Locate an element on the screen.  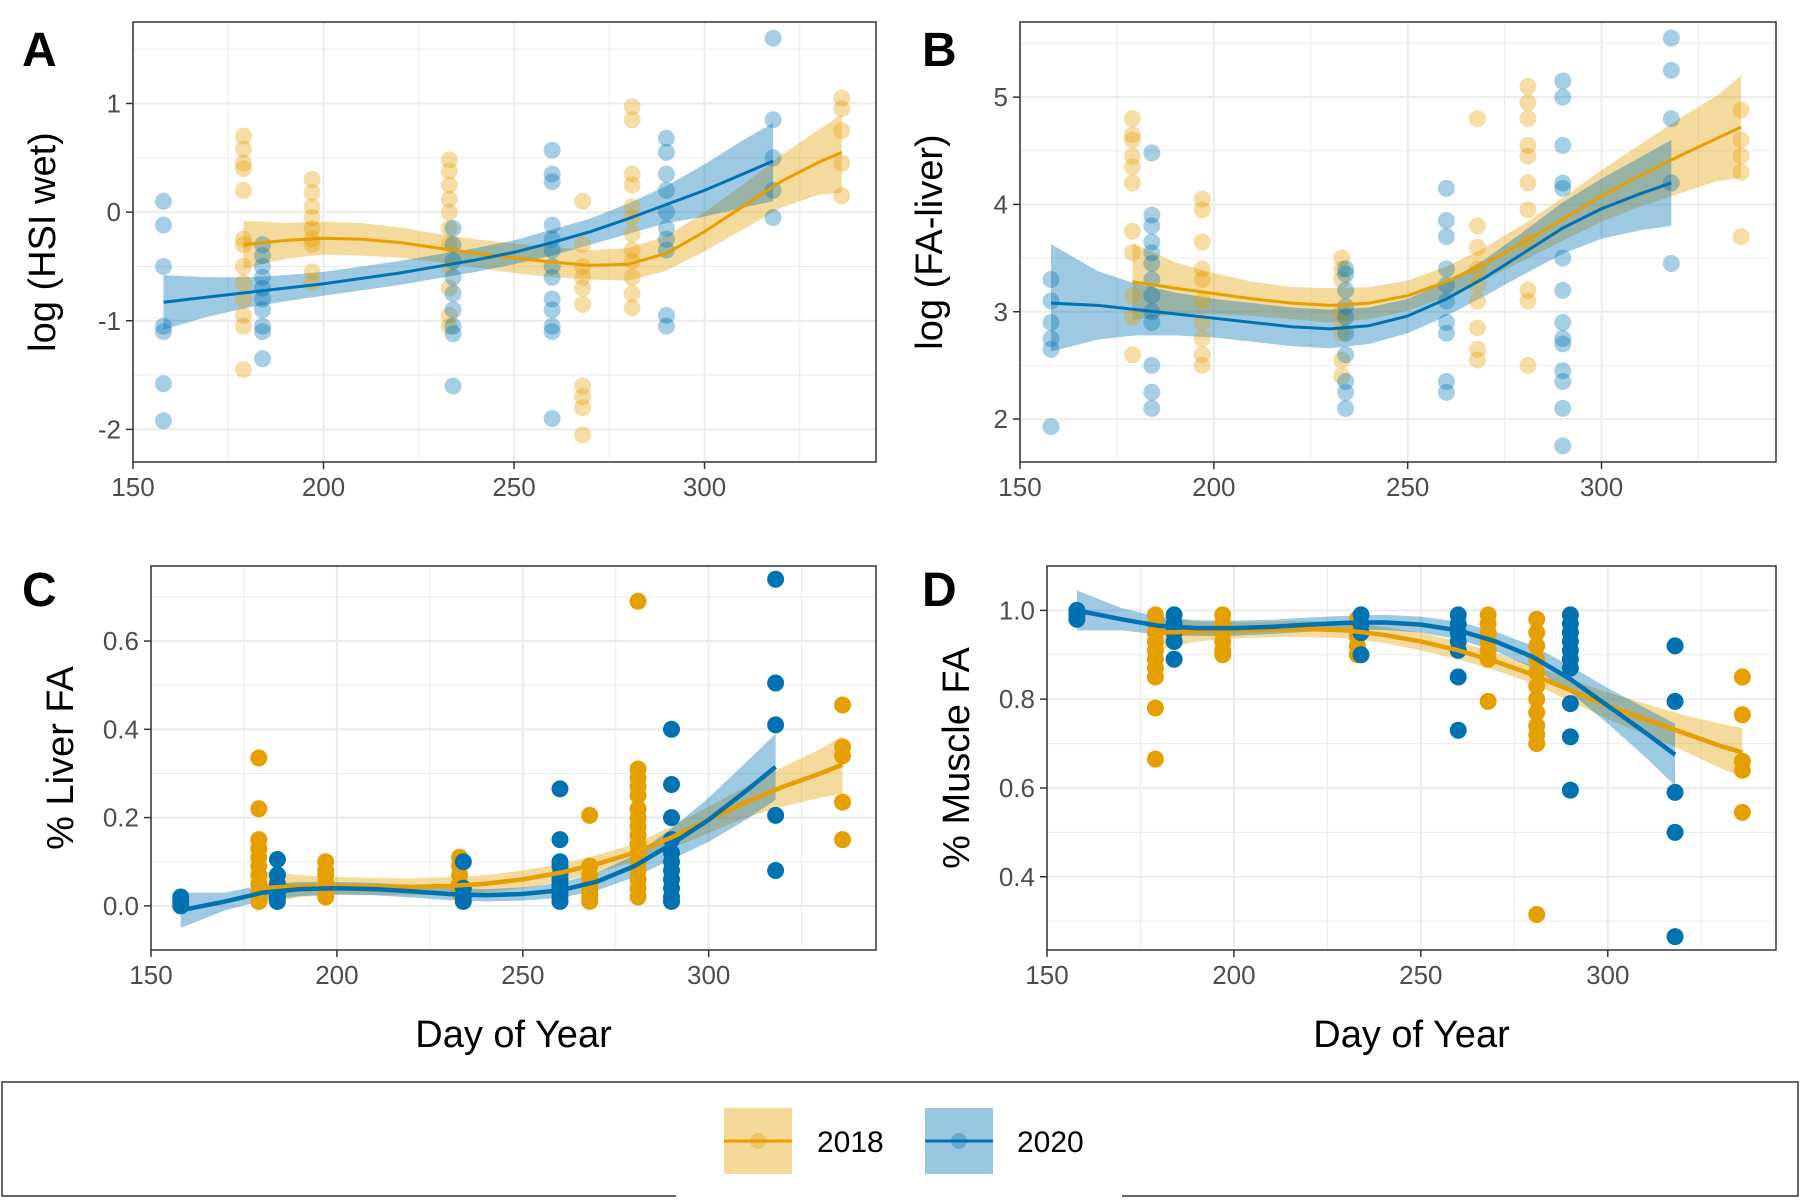
panel-d-x-tick-label: 250 is located at coordinates (1420, 975).